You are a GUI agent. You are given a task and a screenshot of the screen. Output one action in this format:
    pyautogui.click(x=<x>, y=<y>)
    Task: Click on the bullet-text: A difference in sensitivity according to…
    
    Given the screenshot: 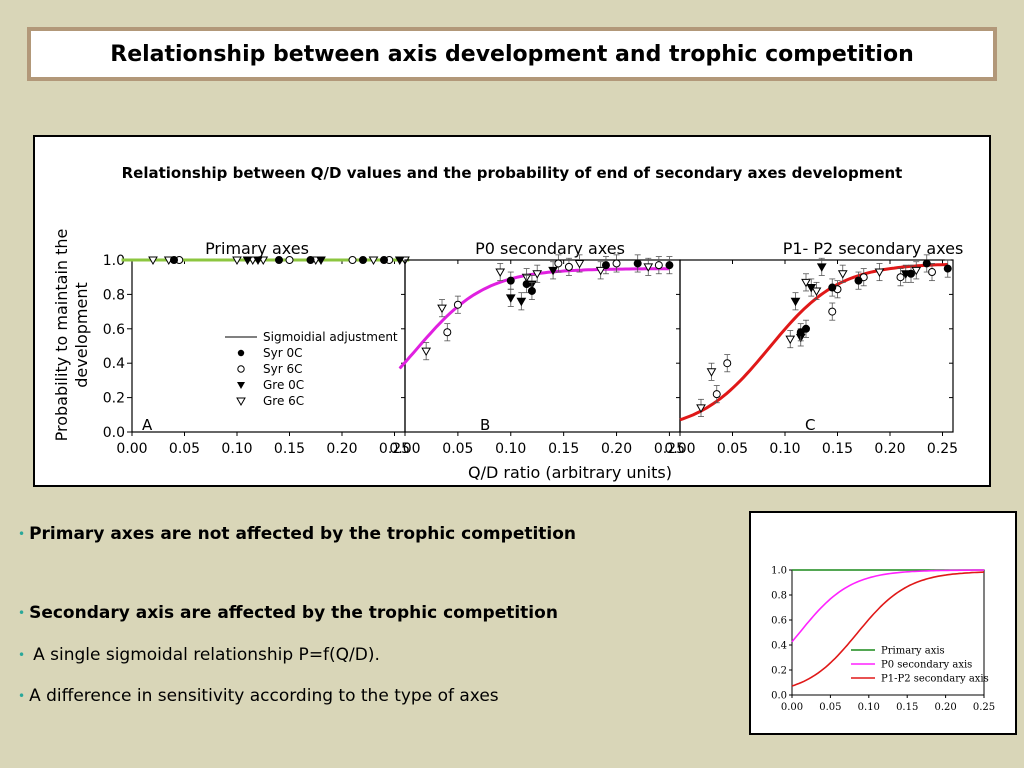 What is the action you would take?
    pyautogui.click(x=264, y=696)
    